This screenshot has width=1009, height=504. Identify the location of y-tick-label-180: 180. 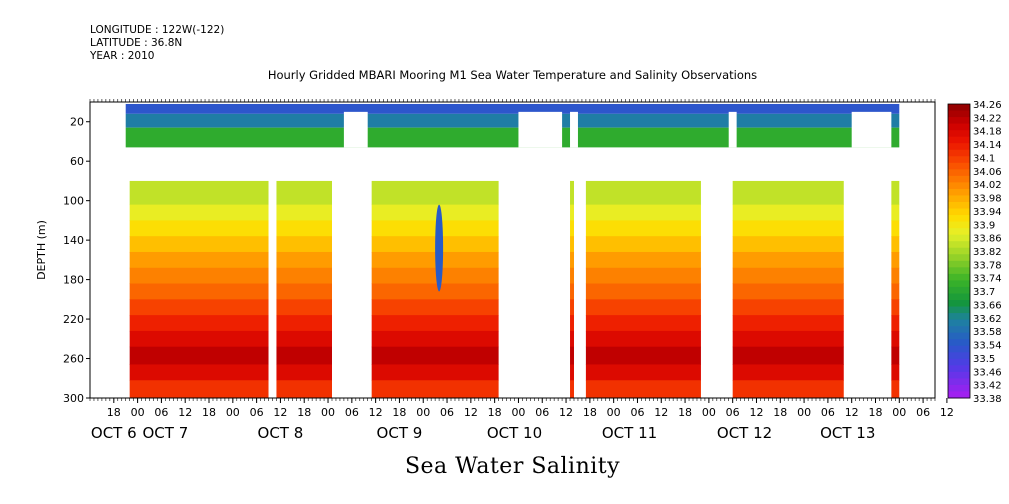
(73, 280).